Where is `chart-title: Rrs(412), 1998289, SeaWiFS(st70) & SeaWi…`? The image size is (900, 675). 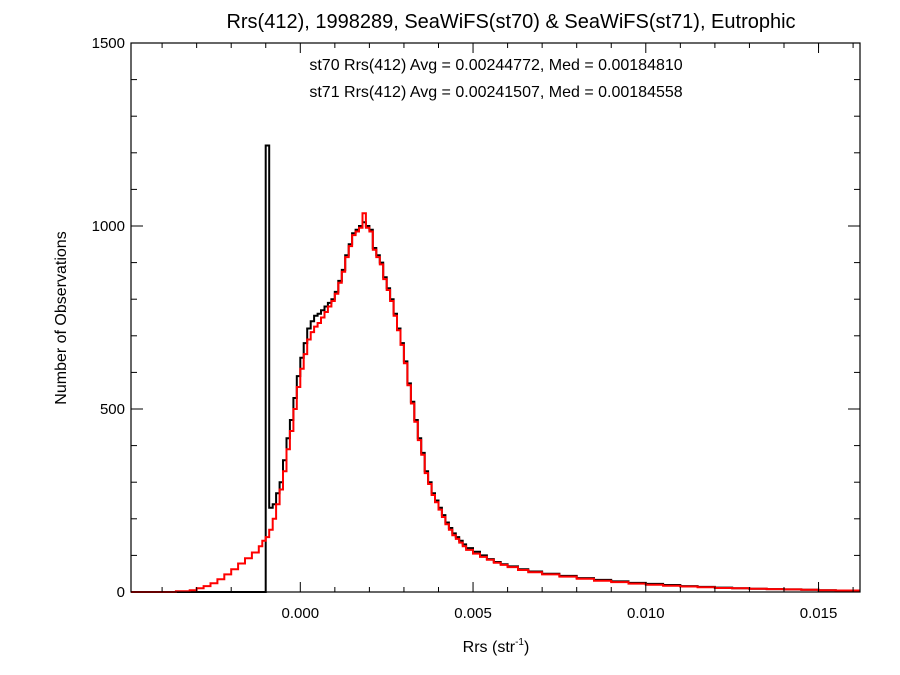 chart-title: Rrs(412), 1998289, SeaWiFS(st70) & SeaWi… is located at coordinates (510, 22).